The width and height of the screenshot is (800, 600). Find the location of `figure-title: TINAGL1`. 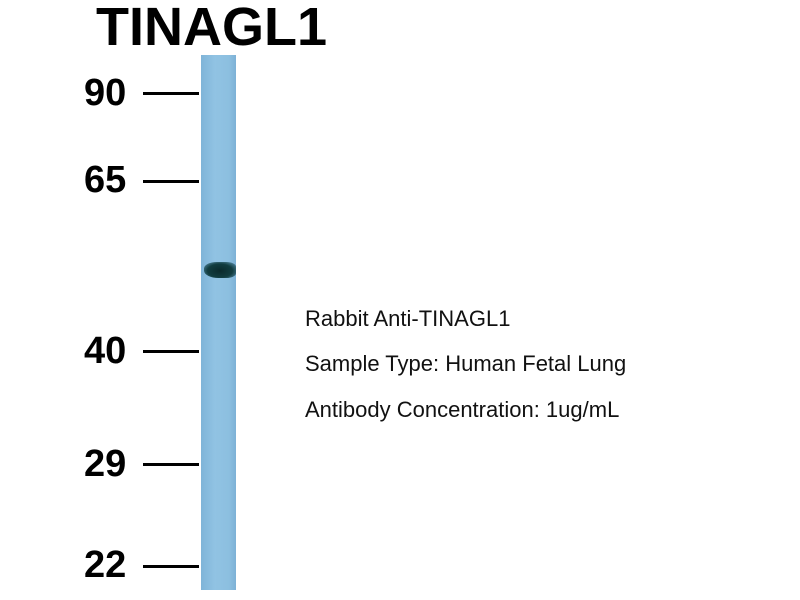

figure-title: TINAGL1 is located at coordinates (212, 28).